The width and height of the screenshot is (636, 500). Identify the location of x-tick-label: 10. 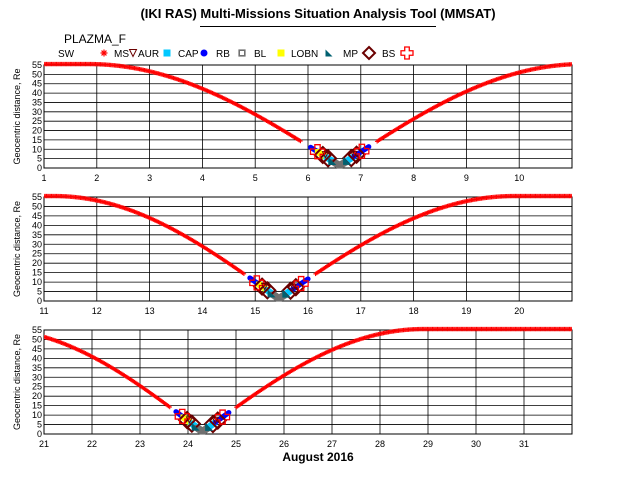
(519, 178).